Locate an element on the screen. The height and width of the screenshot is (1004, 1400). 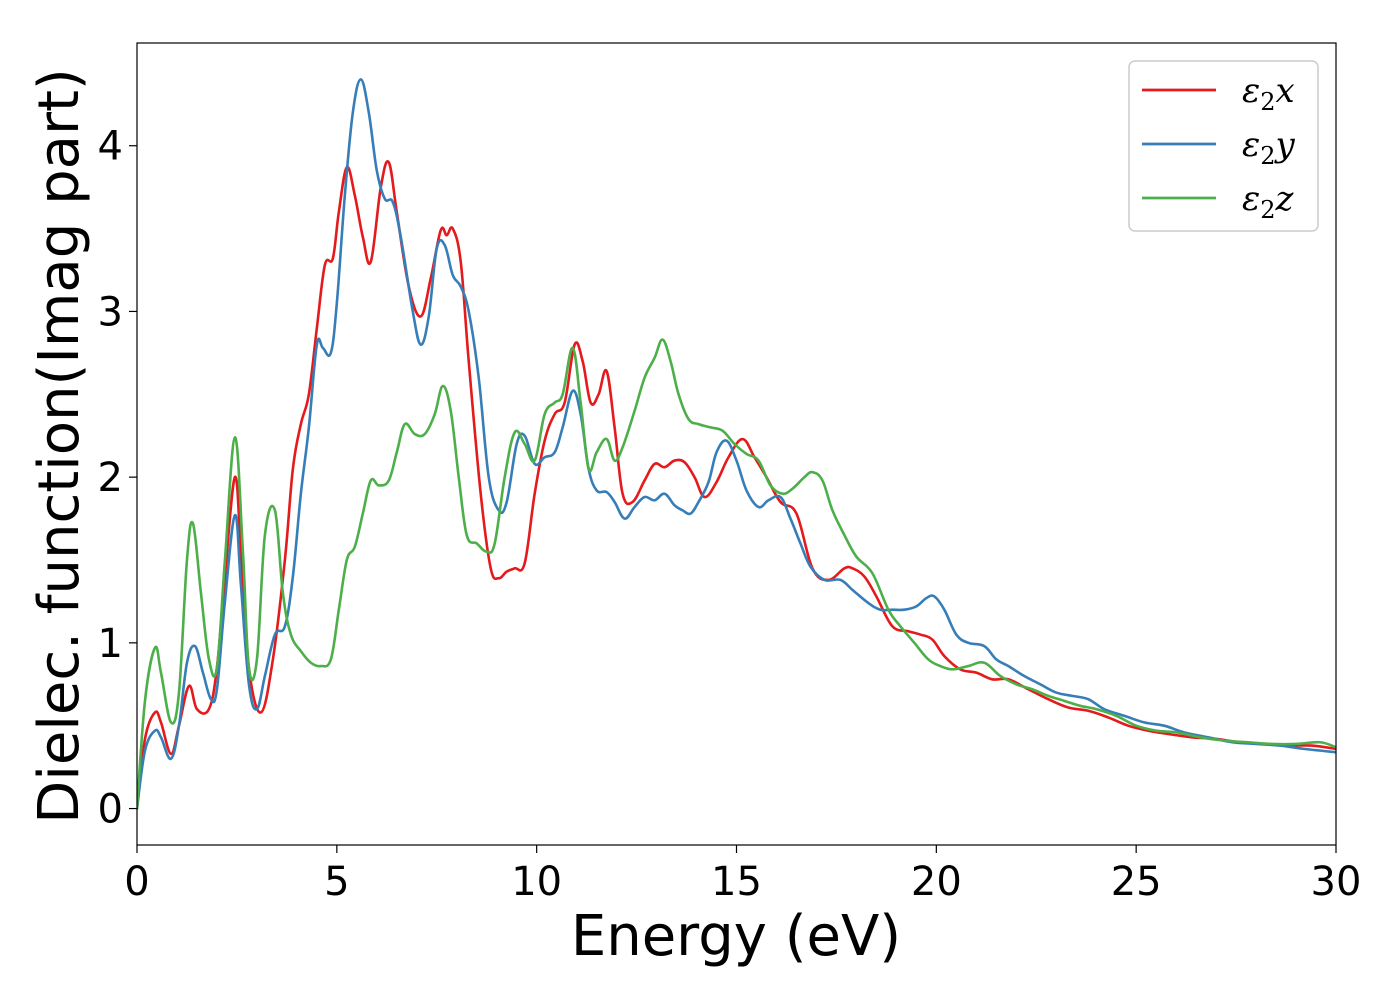
y-tick-label: 4 is located at coordinates (110, 147).